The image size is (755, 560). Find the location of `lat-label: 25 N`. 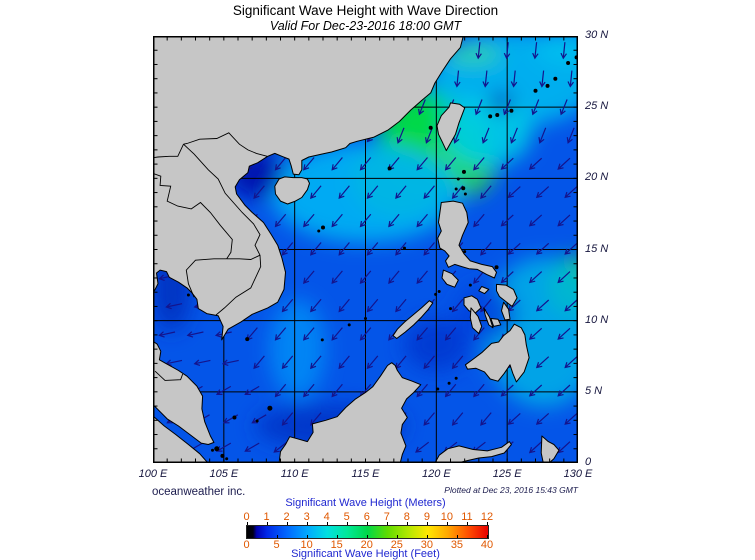

lat-label: 25 N is located at coordinates (597, 106).